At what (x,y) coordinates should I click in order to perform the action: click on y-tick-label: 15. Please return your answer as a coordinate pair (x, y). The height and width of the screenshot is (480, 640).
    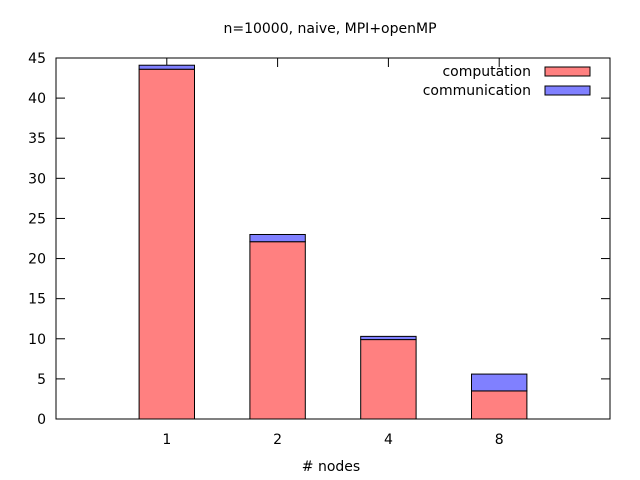
    Looking at the image, I should click on (37, 300).